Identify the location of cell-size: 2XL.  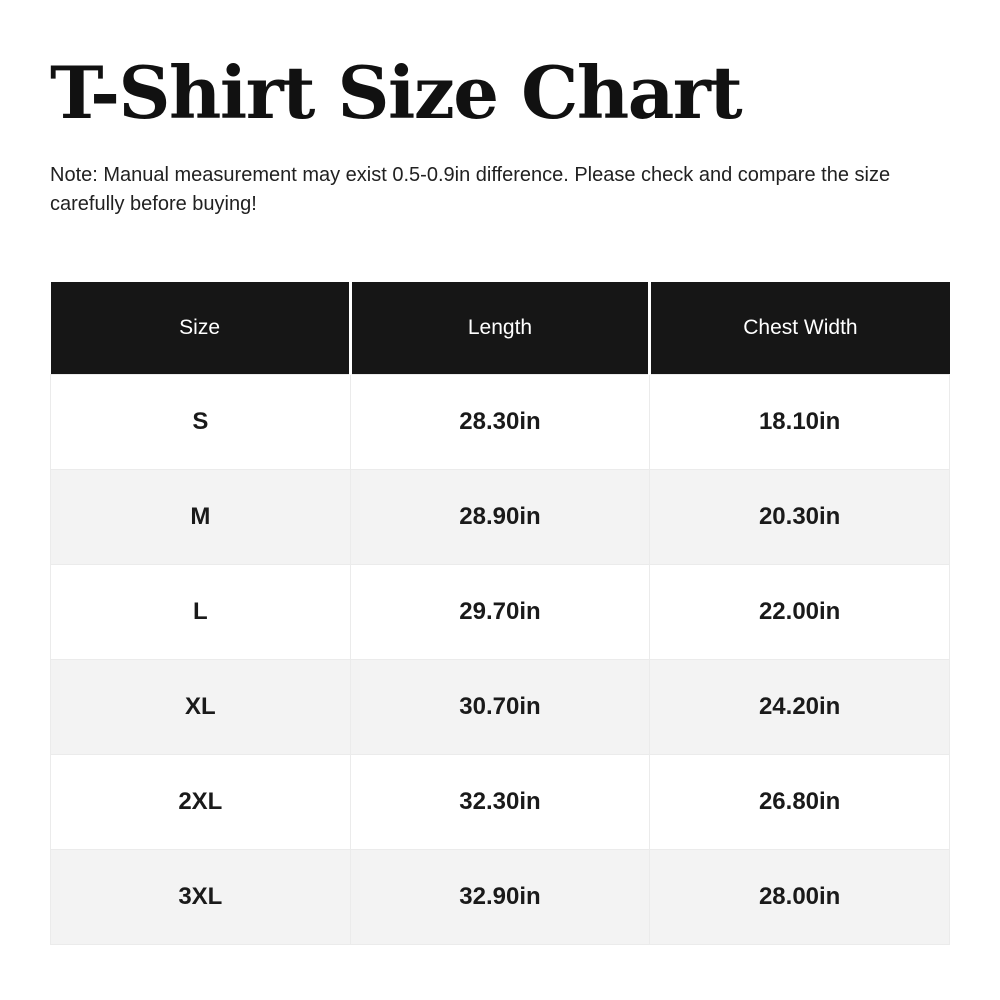
(200, 802).